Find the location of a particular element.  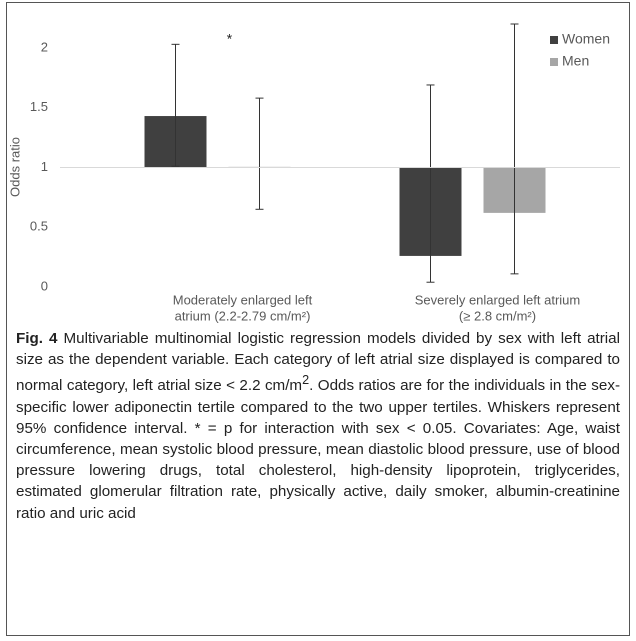

caption-label: Fig. 4 is located at coordinates (37, 338).